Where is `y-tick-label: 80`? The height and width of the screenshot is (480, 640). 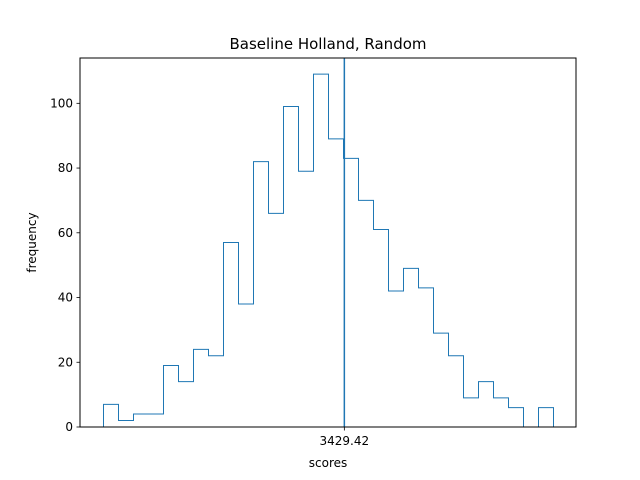
y-tick-label: 80 is located at coordinates (65, 168).